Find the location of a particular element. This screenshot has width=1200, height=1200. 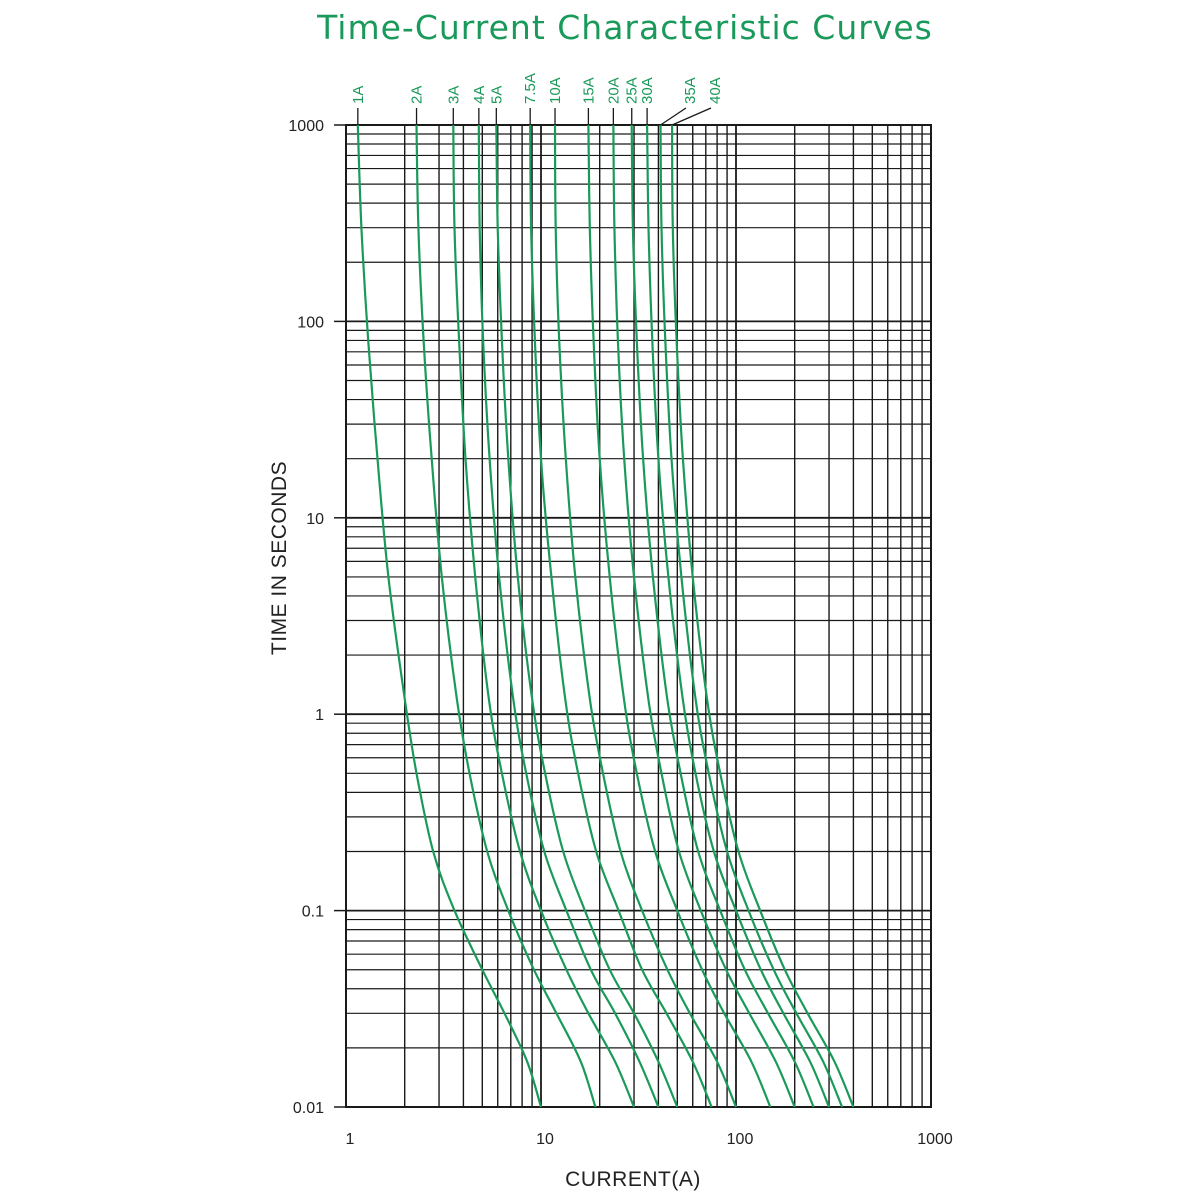

curve-label: 2A is located at coordinates (417, 95).